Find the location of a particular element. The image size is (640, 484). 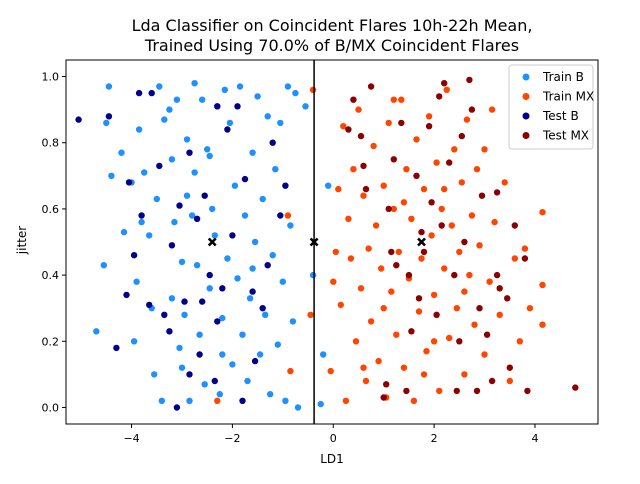

legend: Train B Train MX Test B Test MX is located at coordinates (551, 107).